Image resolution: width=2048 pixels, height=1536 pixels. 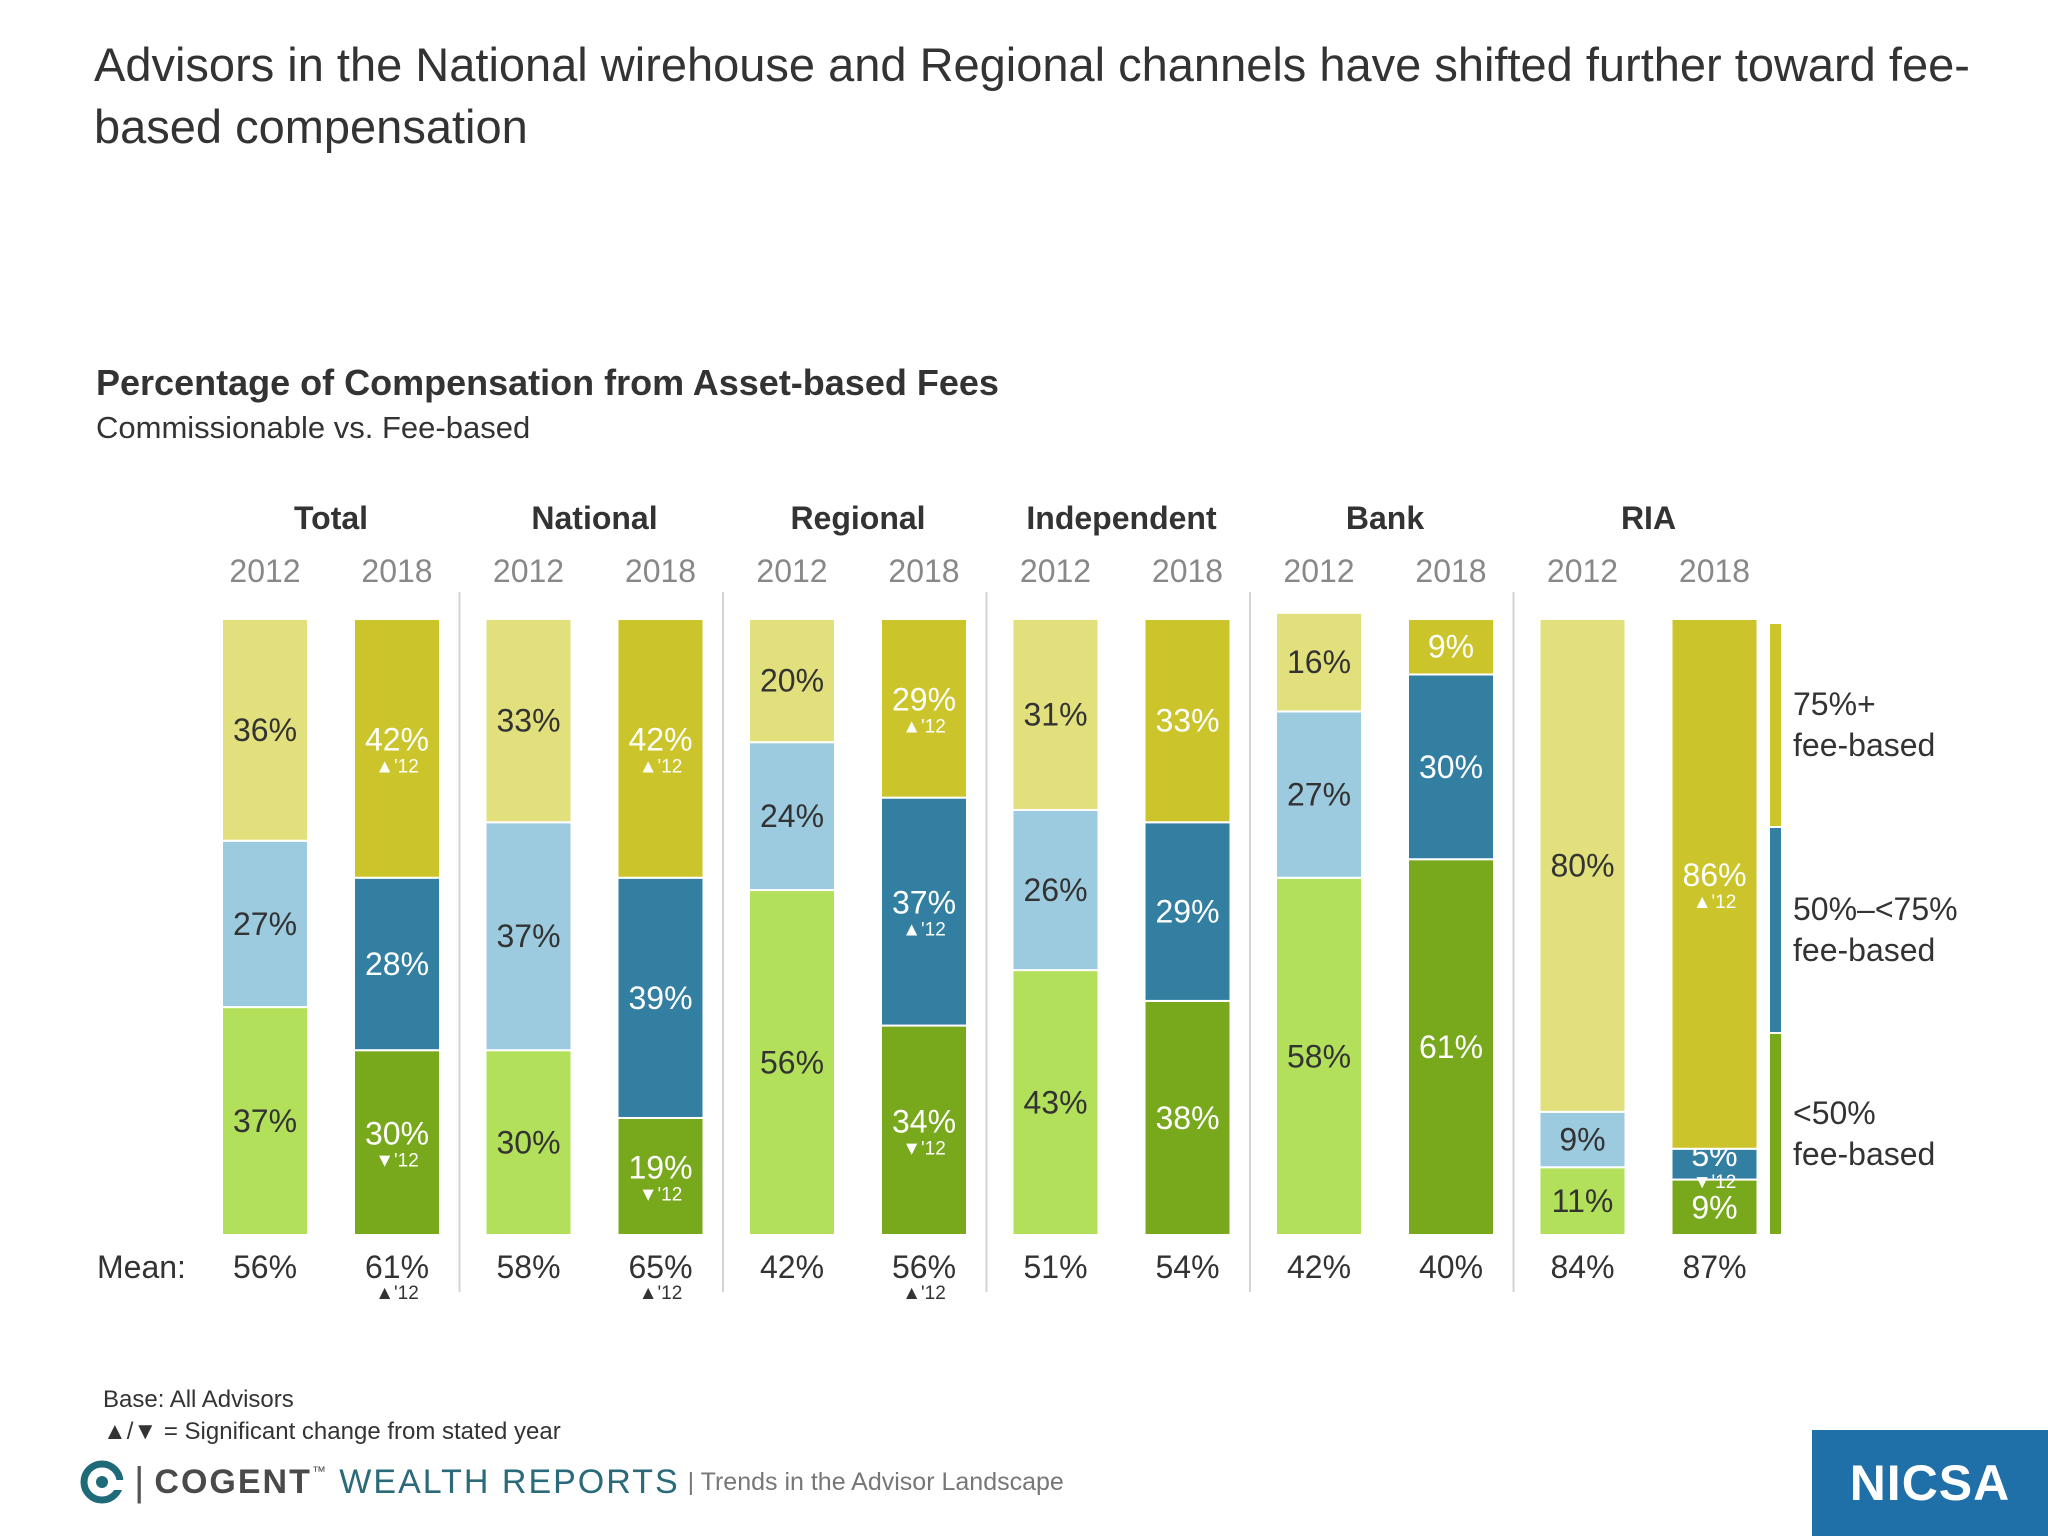 What do you see at coordinates (233, 1481) in the screenshot?
I see `brand-name-bold: COGENT` at bounding box center [233, 1481].